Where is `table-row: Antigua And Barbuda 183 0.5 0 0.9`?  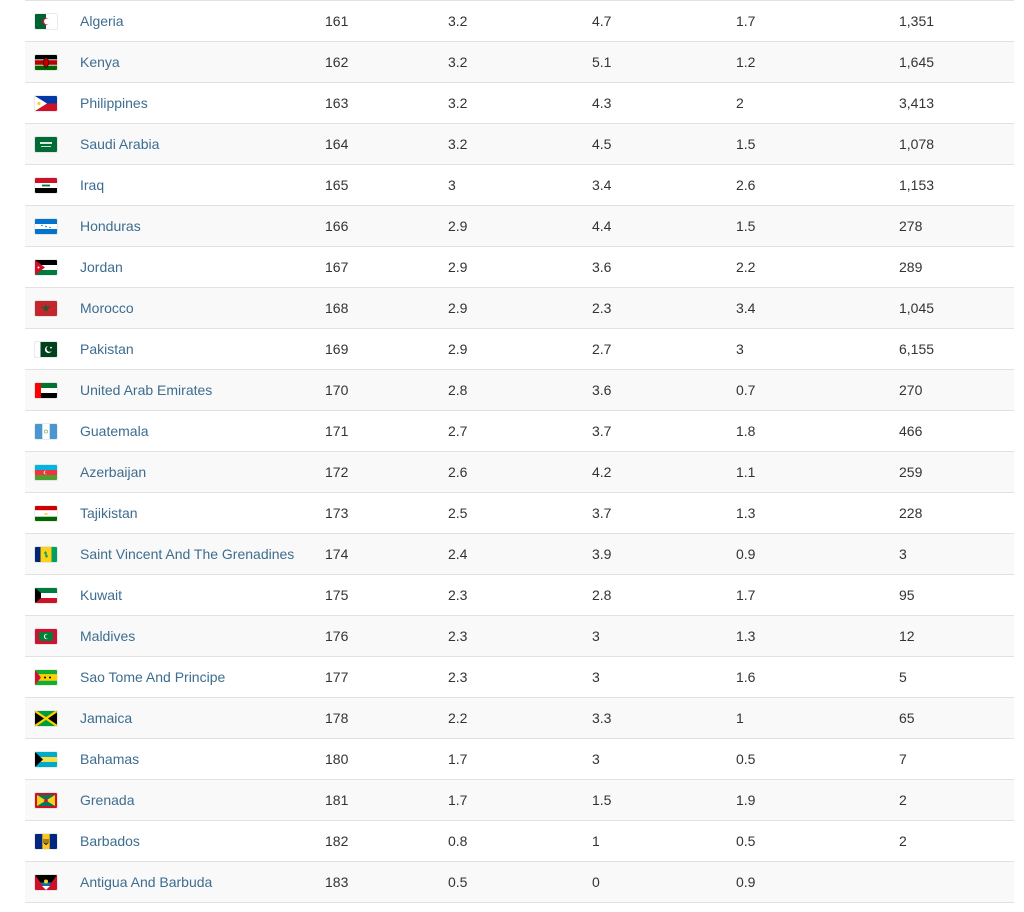
table-row: Antigua And Barbuda 183 0.5 0 0.9 is located at coordinates (519, 882).